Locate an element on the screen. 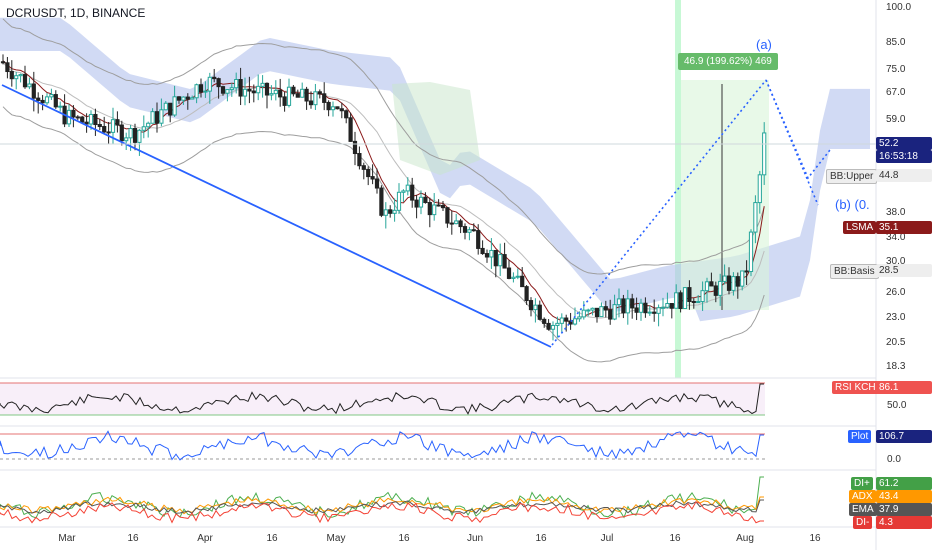 This screenshot has height=550, width=932. lsma-value-tag: 35.1 is located at coordinates (904, 227).